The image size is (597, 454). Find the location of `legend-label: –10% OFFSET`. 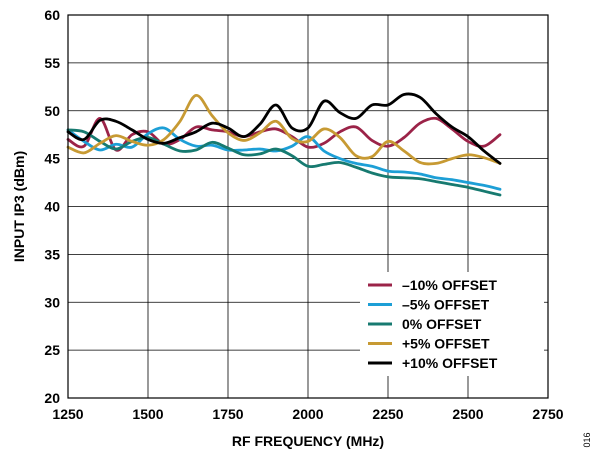

legend-label: –10% OFFSET is located at coordinates (449, 285).